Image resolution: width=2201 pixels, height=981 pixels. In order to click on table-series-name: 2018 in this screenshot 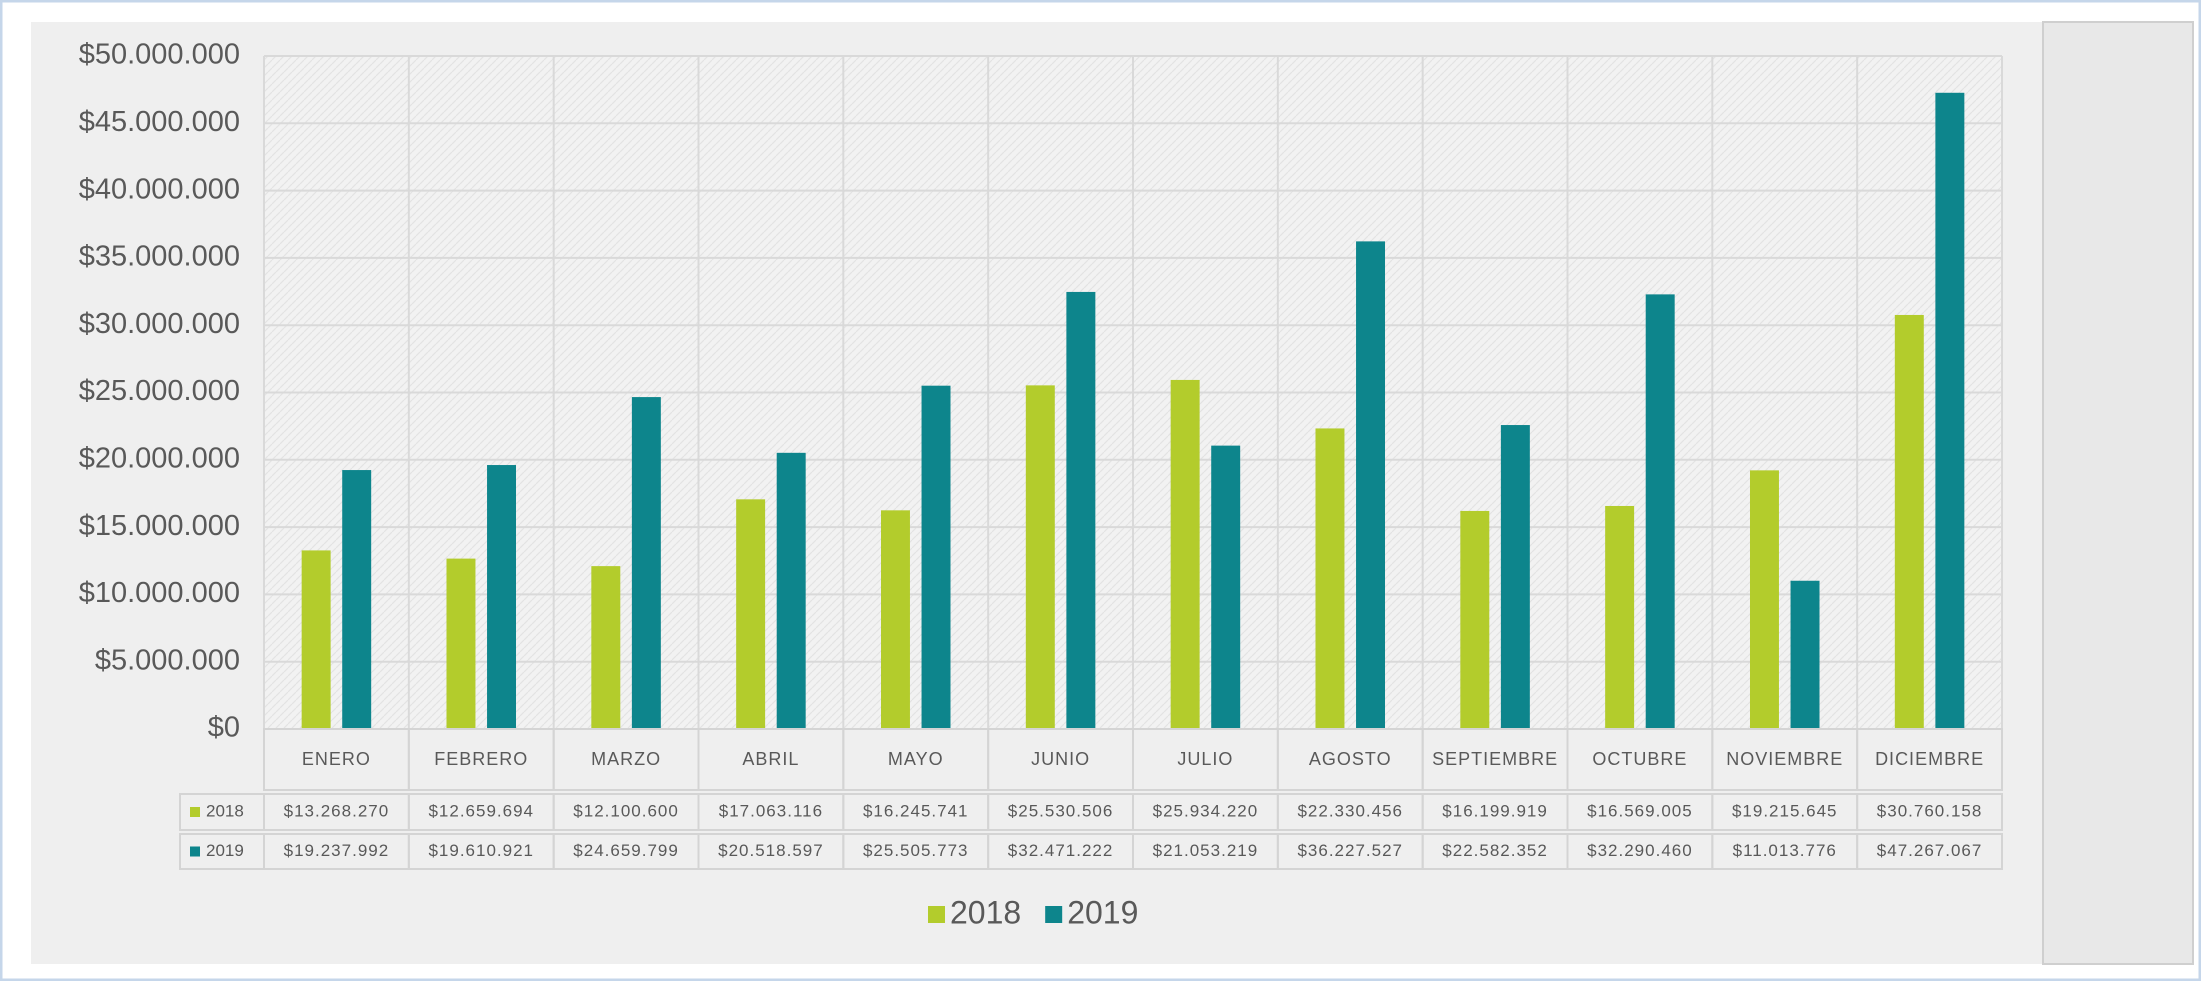, I will do `click(225, 810)`.